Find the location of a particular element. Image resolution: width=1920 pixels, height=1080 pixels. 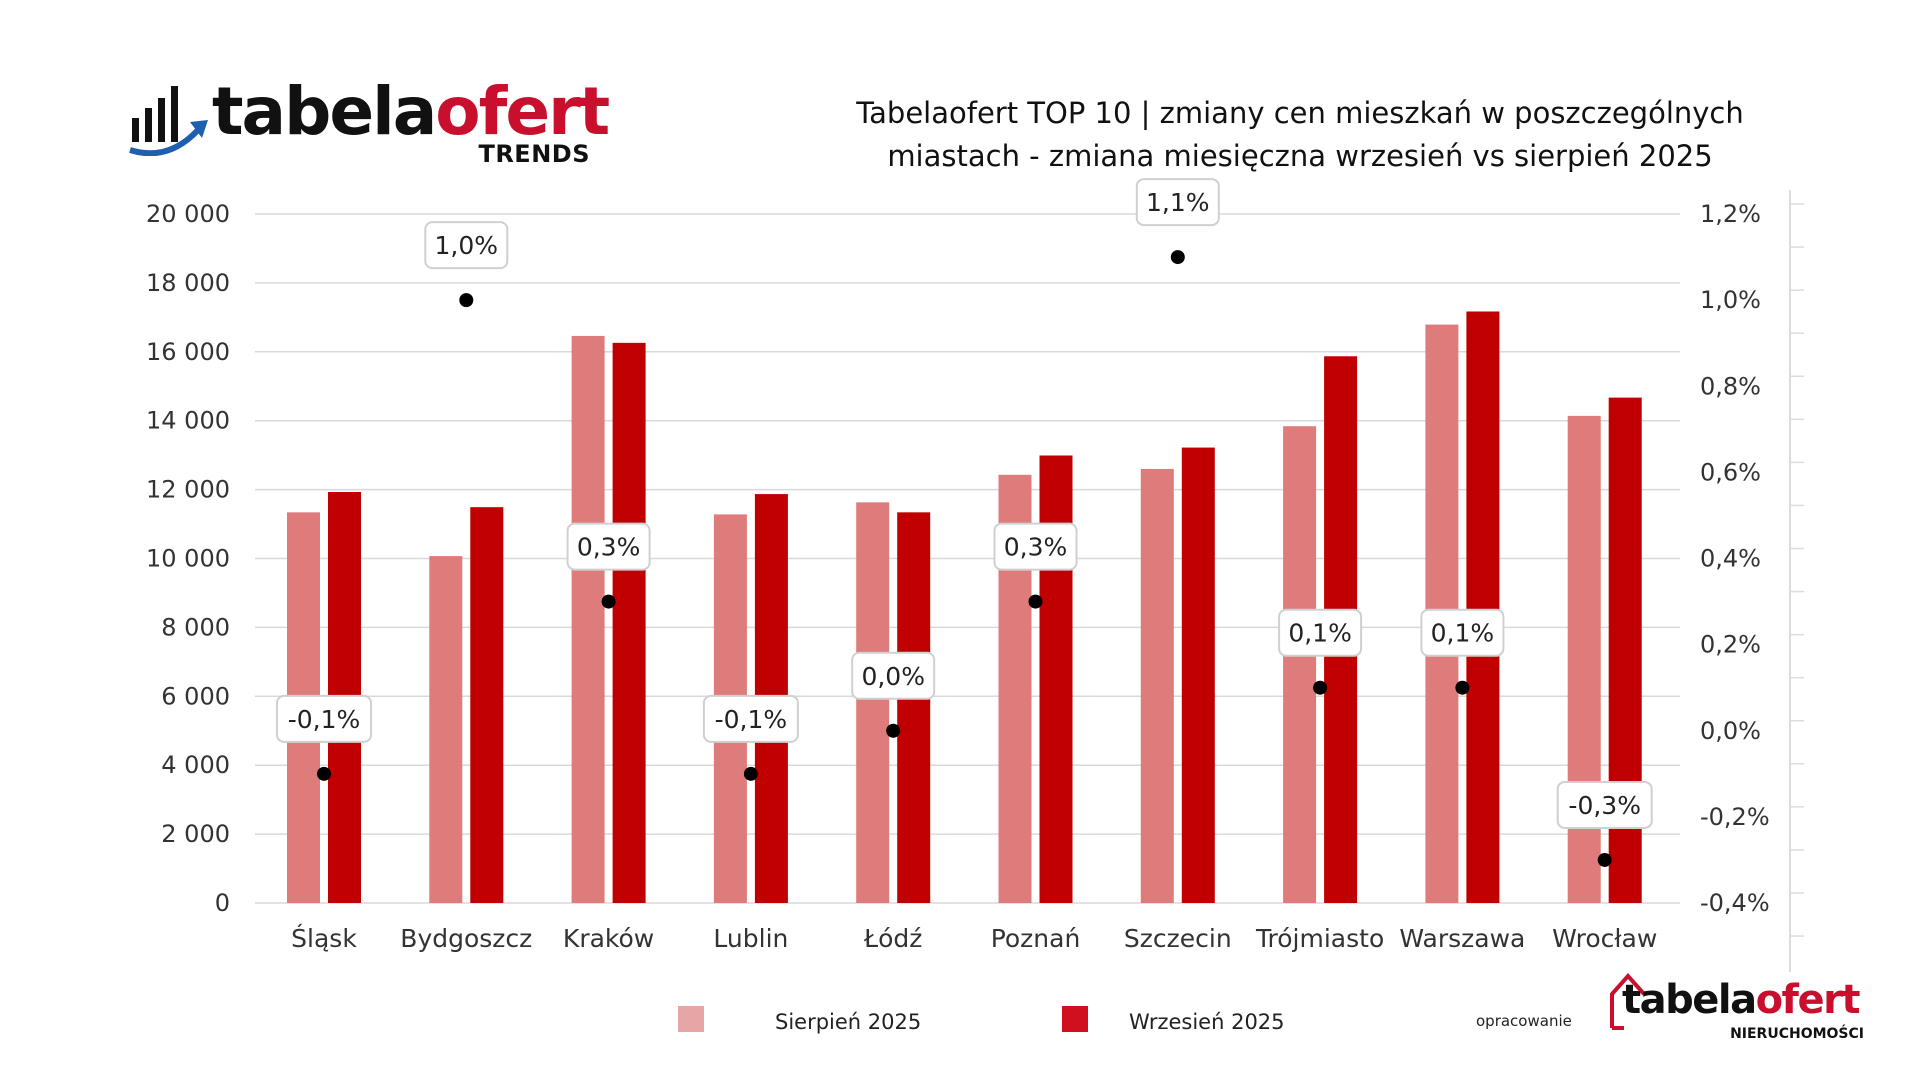

y2-tick-label: 0,6% is located at coordinates (1730, 472).